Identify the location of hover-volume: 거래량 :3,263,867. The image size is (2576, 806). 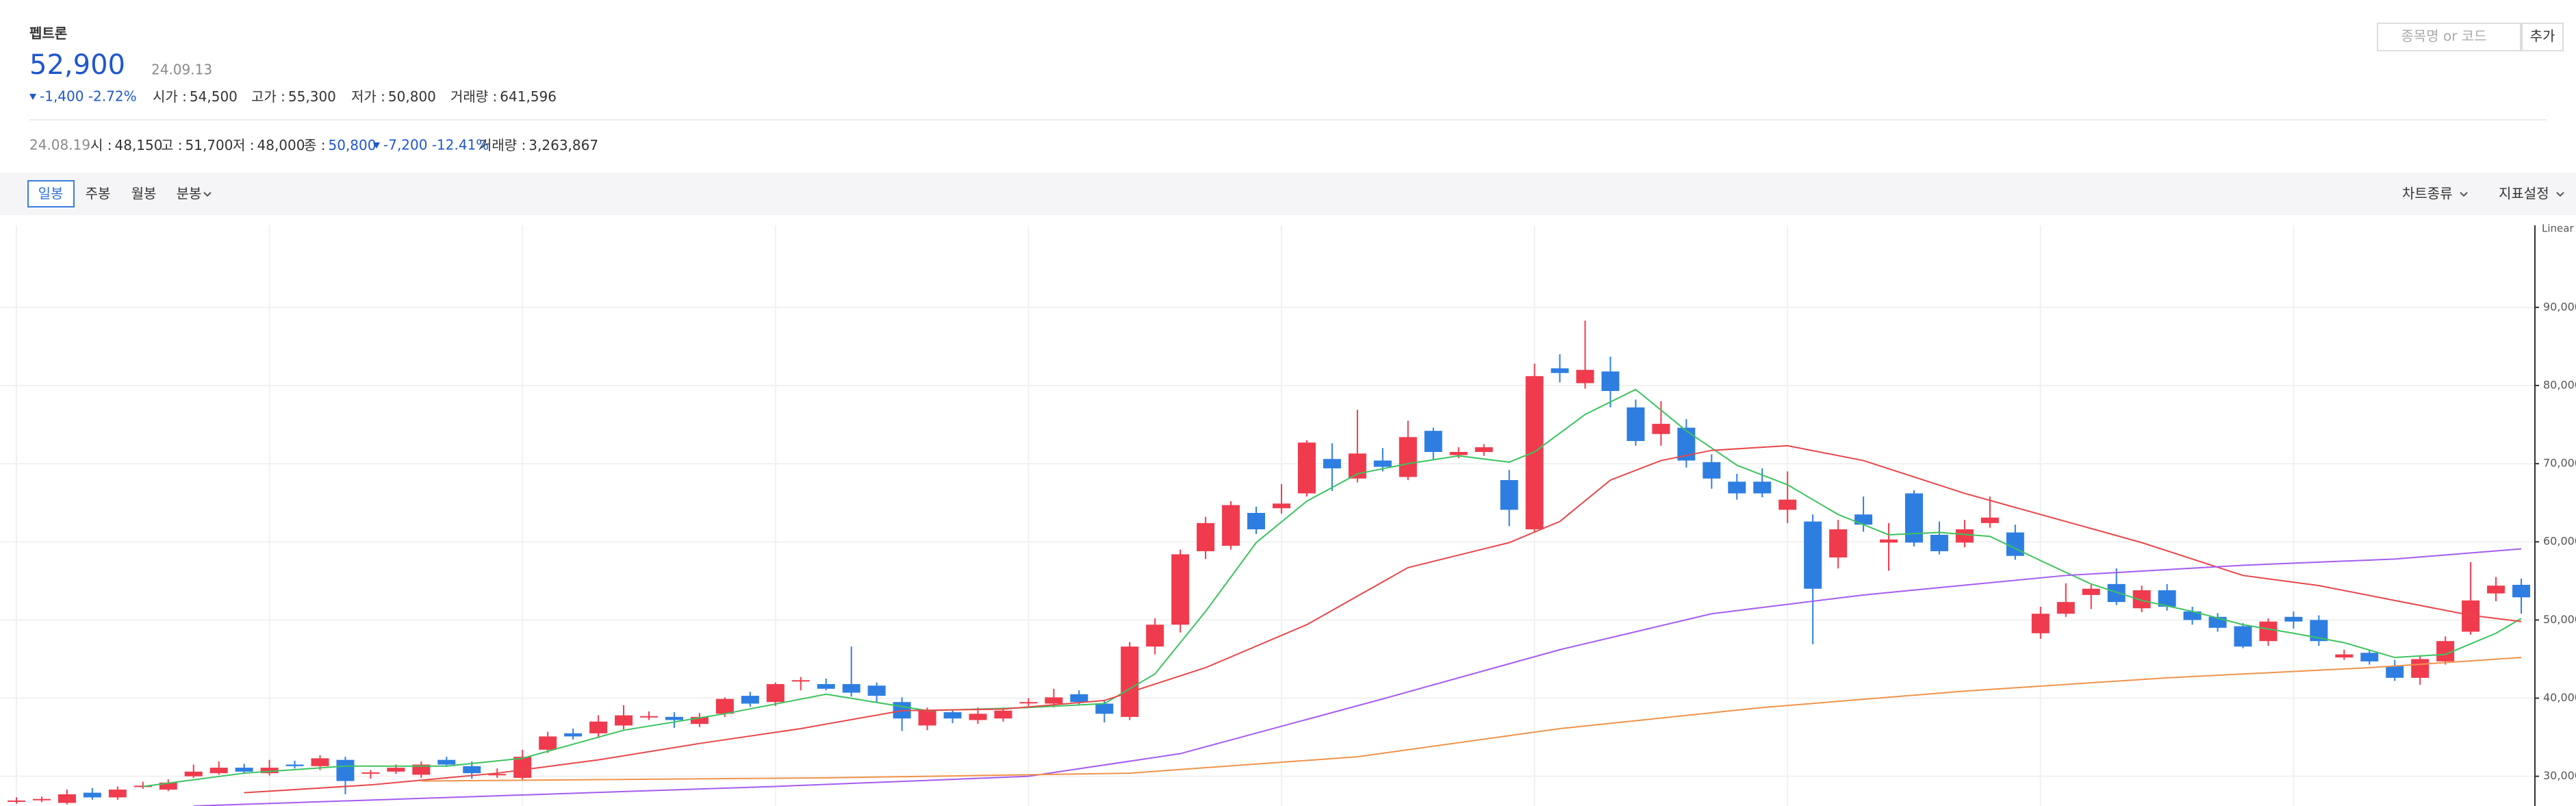
(538, 145).